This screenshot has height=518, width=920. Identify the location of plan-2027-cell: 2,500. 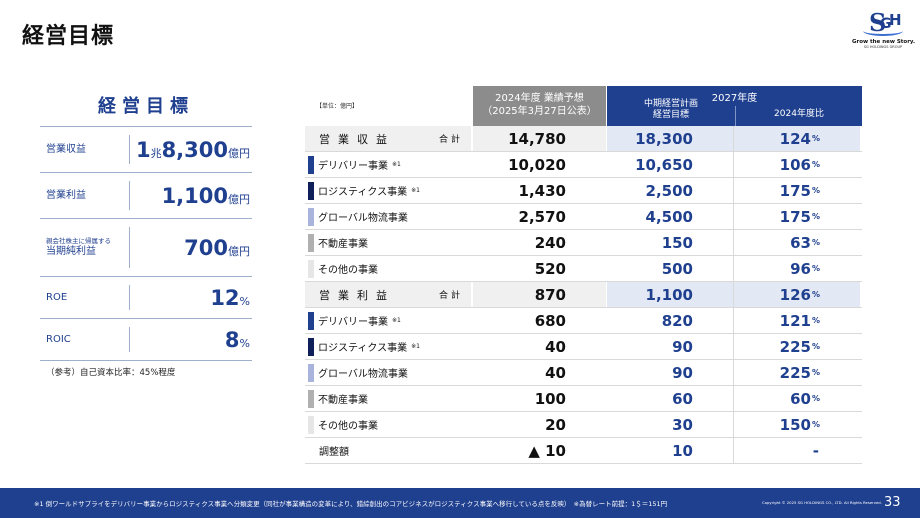
(669, 190).